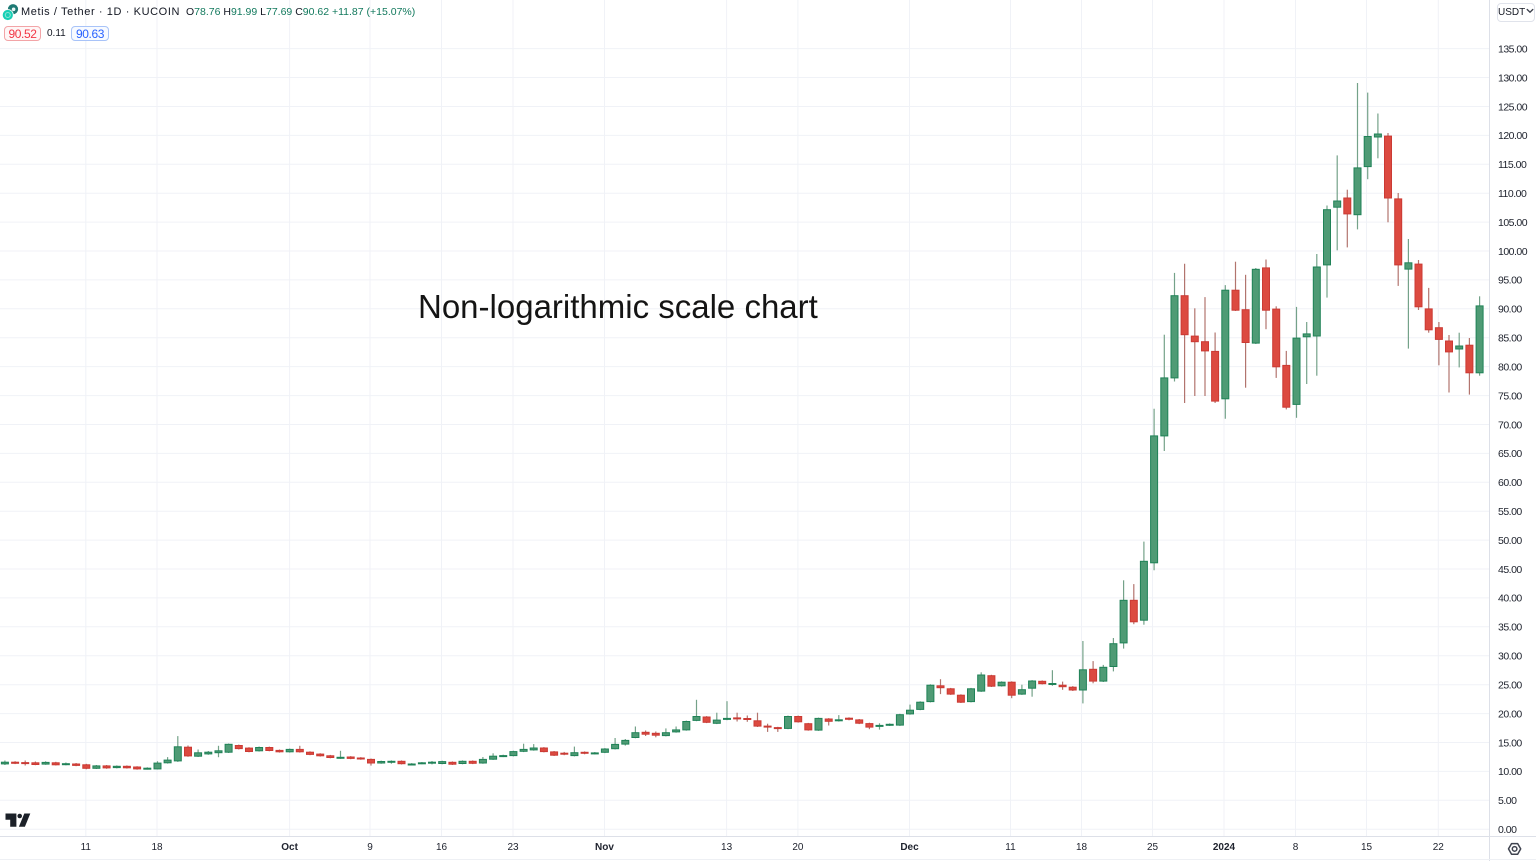  Describe the element at coordinates (1507, 830) in the screenshot. I see `svg-text: 0.00` at that location.